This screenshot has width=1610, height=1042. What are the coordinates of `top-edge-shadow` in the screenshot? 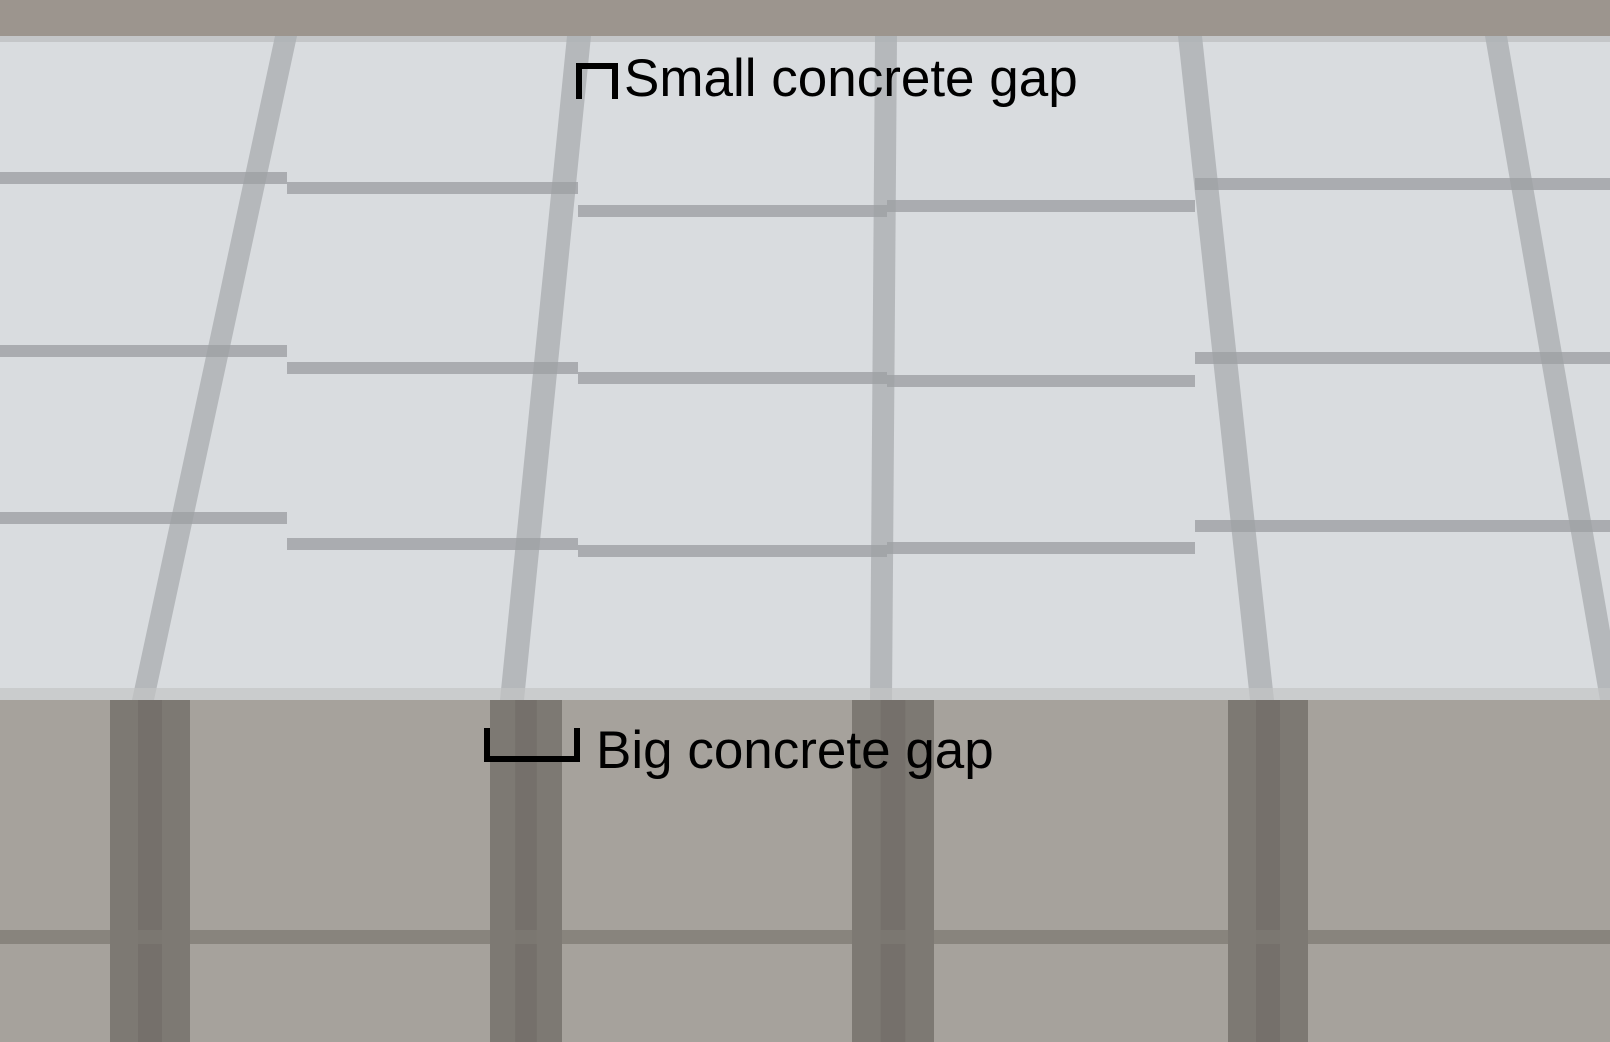 It's located at (805, 39).